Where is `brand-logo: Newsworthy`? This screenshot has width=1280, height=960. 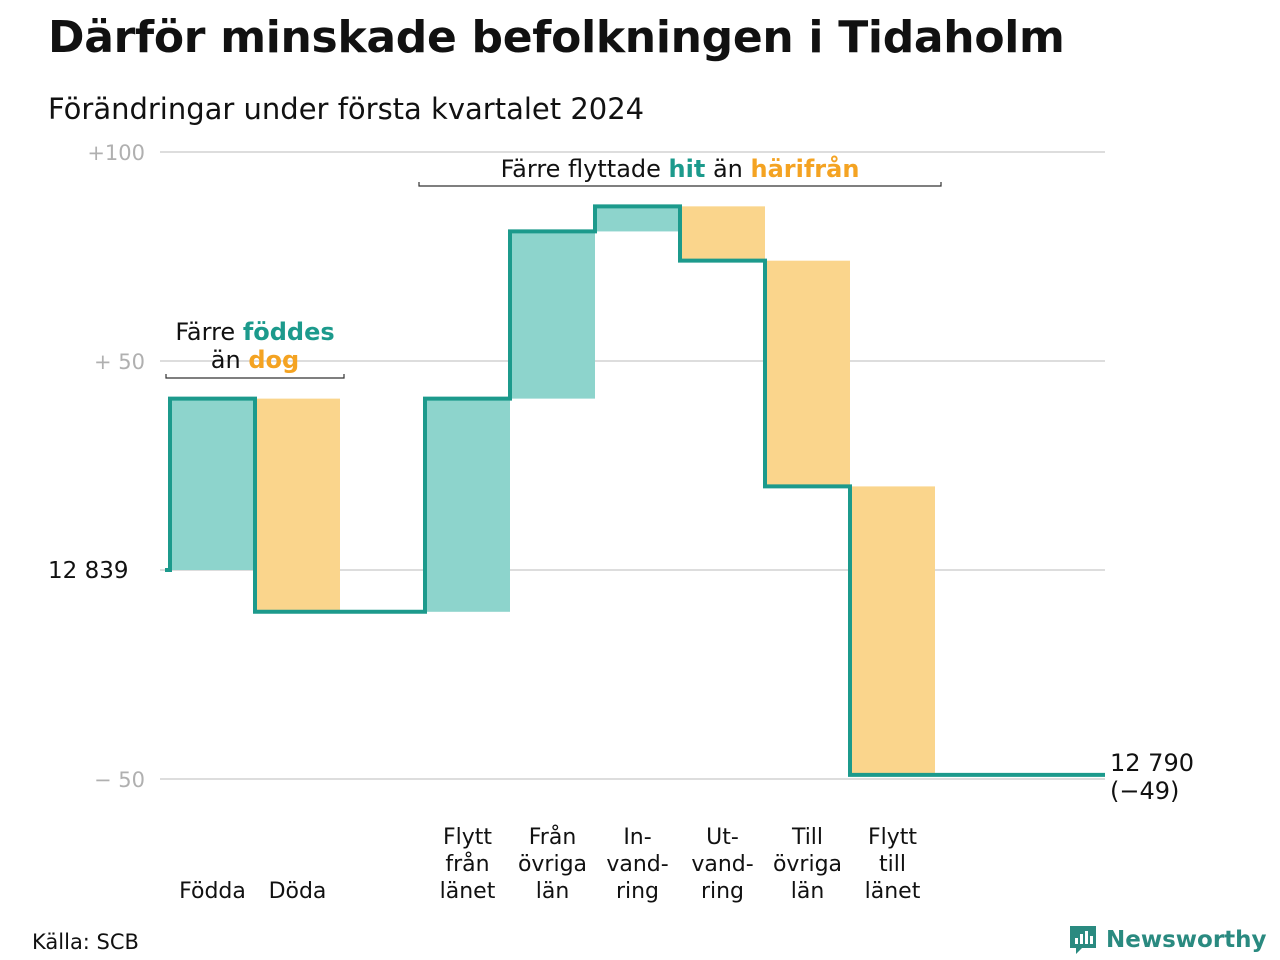
brand-logo: Newsworthy is located at coordinates (1167, 940).